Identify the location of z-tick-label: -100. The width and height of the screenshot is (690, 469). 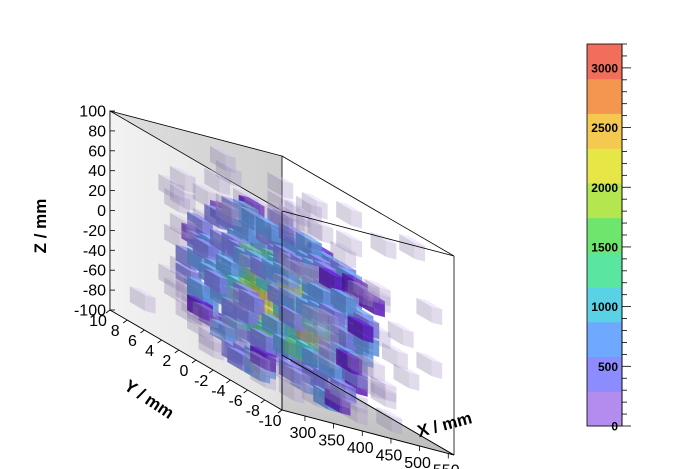
(90, 311).